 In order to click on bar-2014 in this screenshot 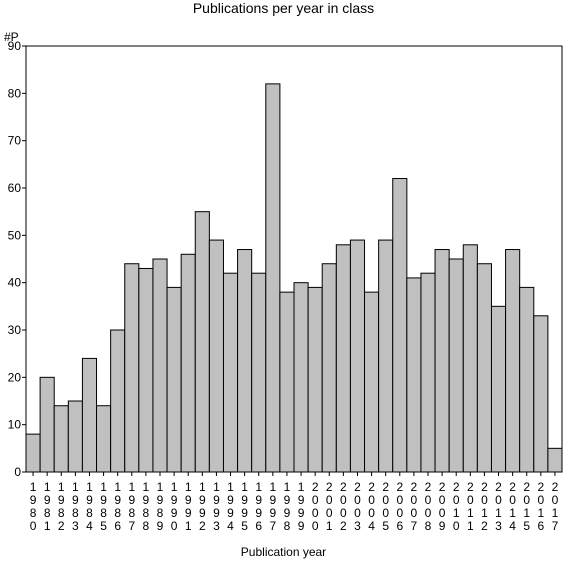, I will do `click(513, 361)`.